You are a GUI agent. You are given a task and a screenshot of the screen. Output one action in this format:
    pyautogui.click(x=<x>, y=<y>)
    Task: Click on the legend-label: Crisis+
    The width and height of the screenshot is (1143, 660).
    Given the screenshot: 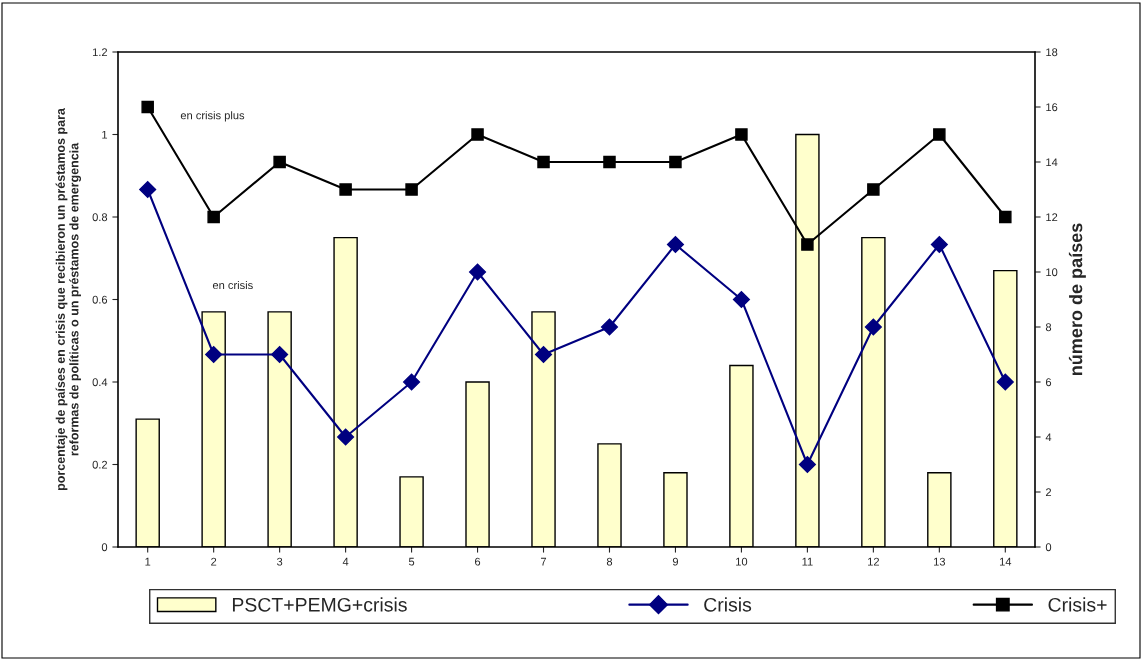 What is the action you would take?
    pyautogui.click(x=1077, y=604)
    